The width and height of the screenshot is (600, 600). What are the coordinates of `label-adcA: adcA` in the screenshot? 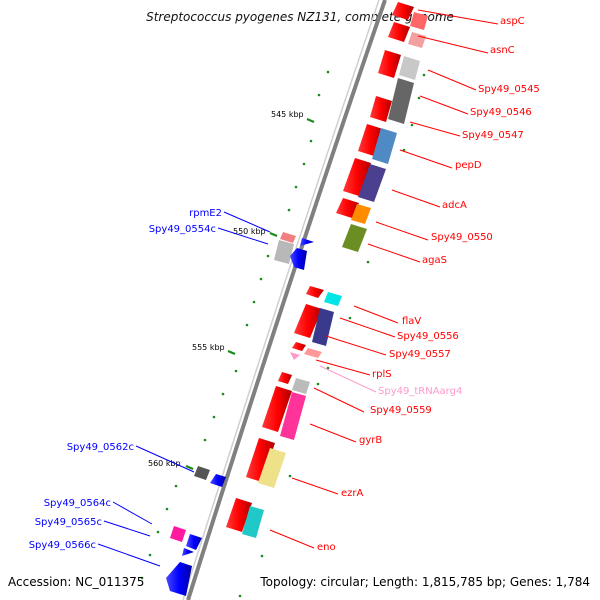 It's located at (454, 205).